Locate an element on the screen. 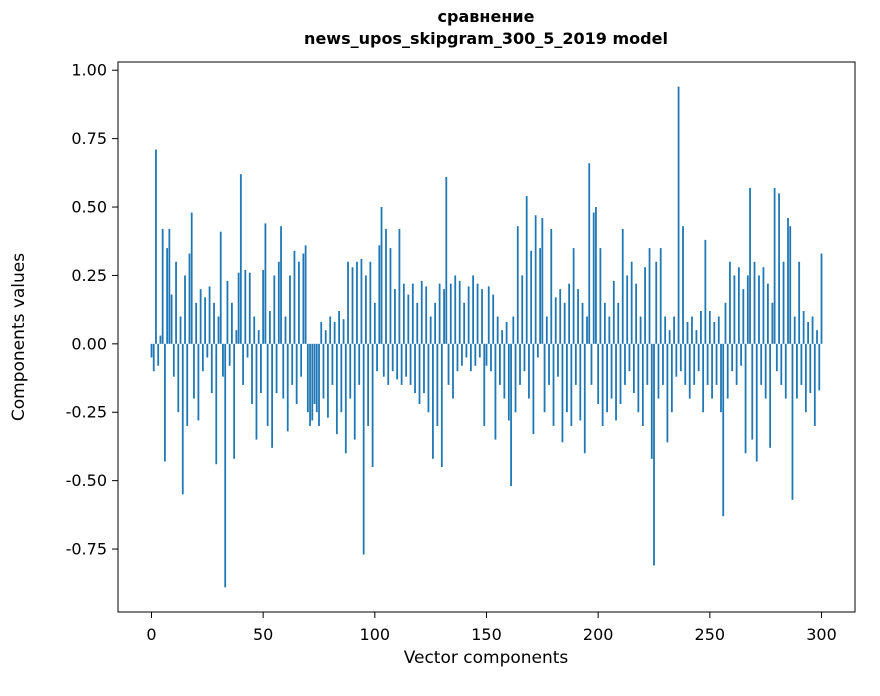 The width and height of the screenshot is (880, 696). svg-text: 0.00 is located at coordinates (89, 343).